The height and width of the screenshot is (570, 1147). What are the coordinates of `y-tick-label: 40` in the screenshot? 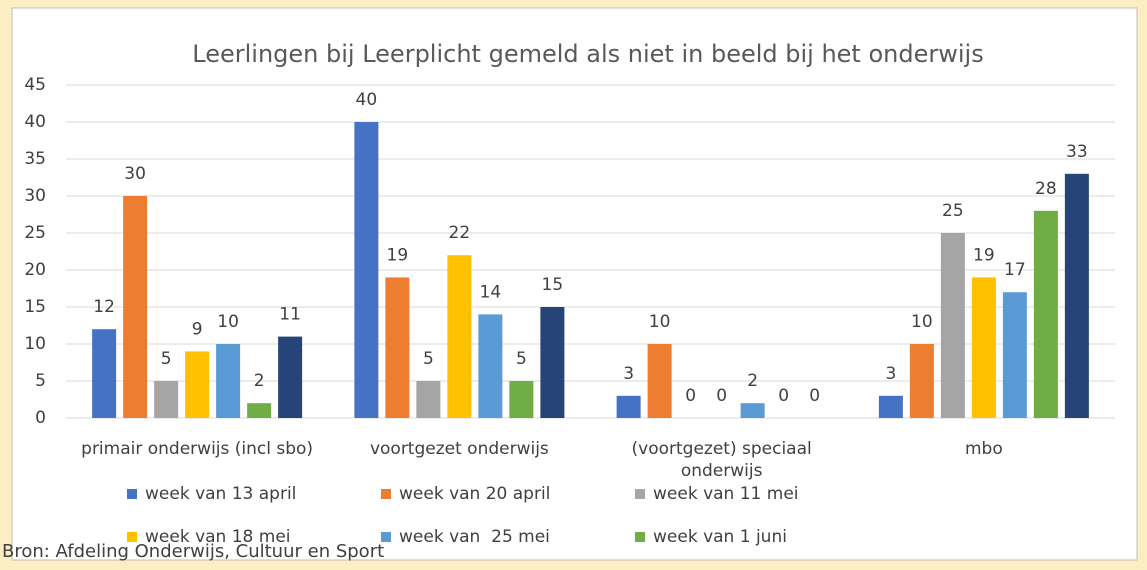 It's located at (35, 122).